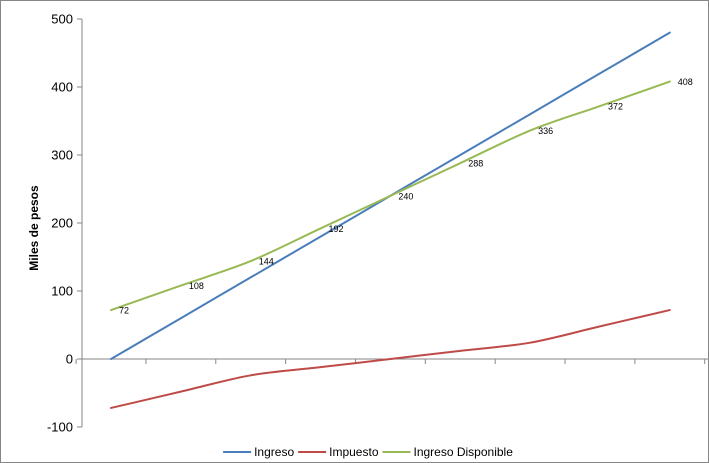  What do you see at coordinates (336, 229) in the screenshot?
I see `data-label: 192` at bounding box center [336, 229].